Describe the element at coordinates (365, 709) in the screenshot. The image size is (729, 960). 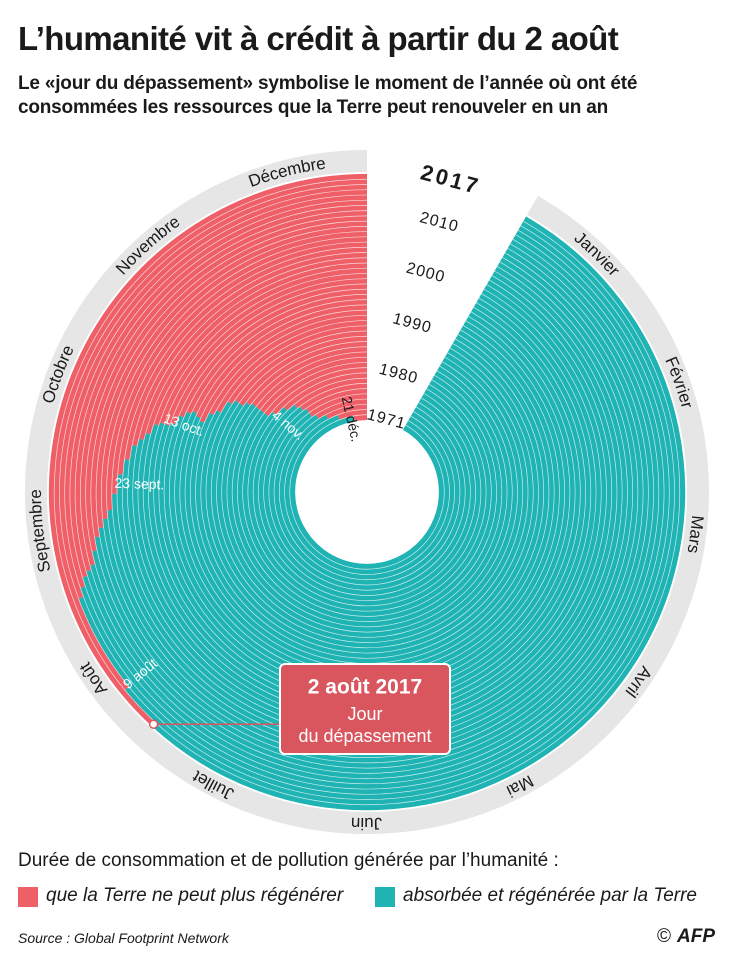
I see `callout-box` at that location.